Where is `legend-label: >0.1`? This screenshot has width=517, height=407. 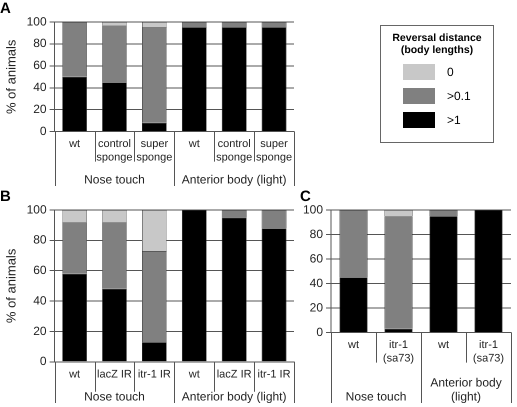
legend-label: >0.1 is located at coordinates (459, 96).